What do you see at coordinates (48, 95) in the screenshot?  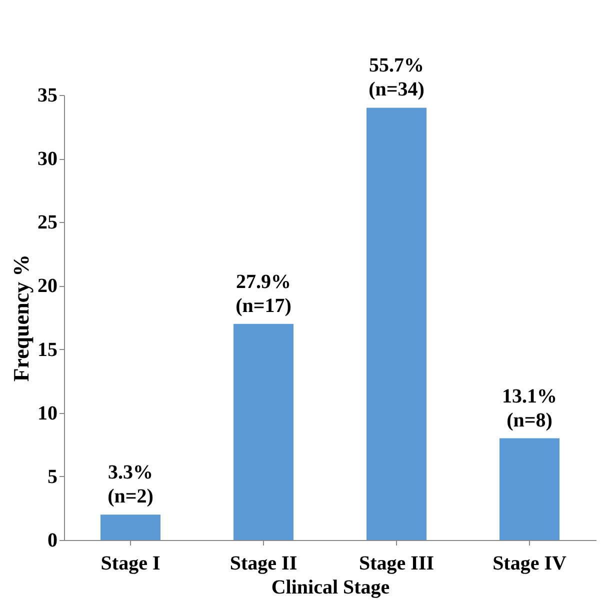 I see `y-tick-label: 35` at bounding box center [48, 95].